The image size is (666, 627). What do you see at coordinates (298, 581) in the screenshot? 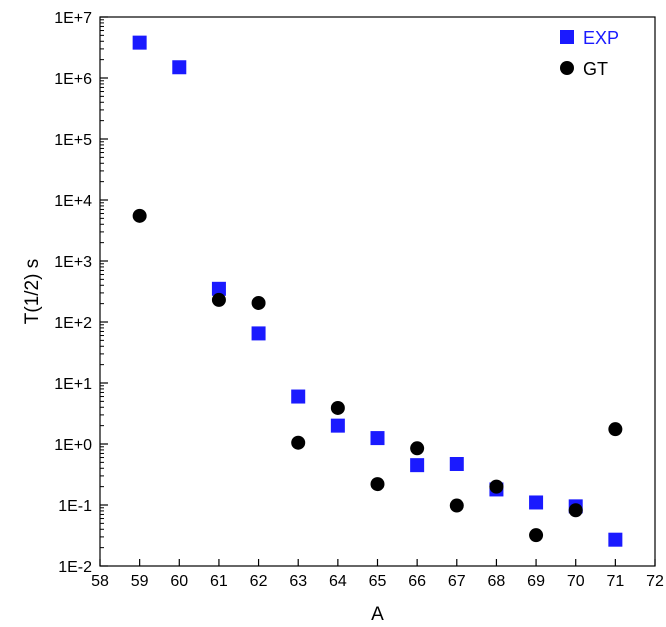
I see `x-tick-label: 63` at bounding box center [298, 581].